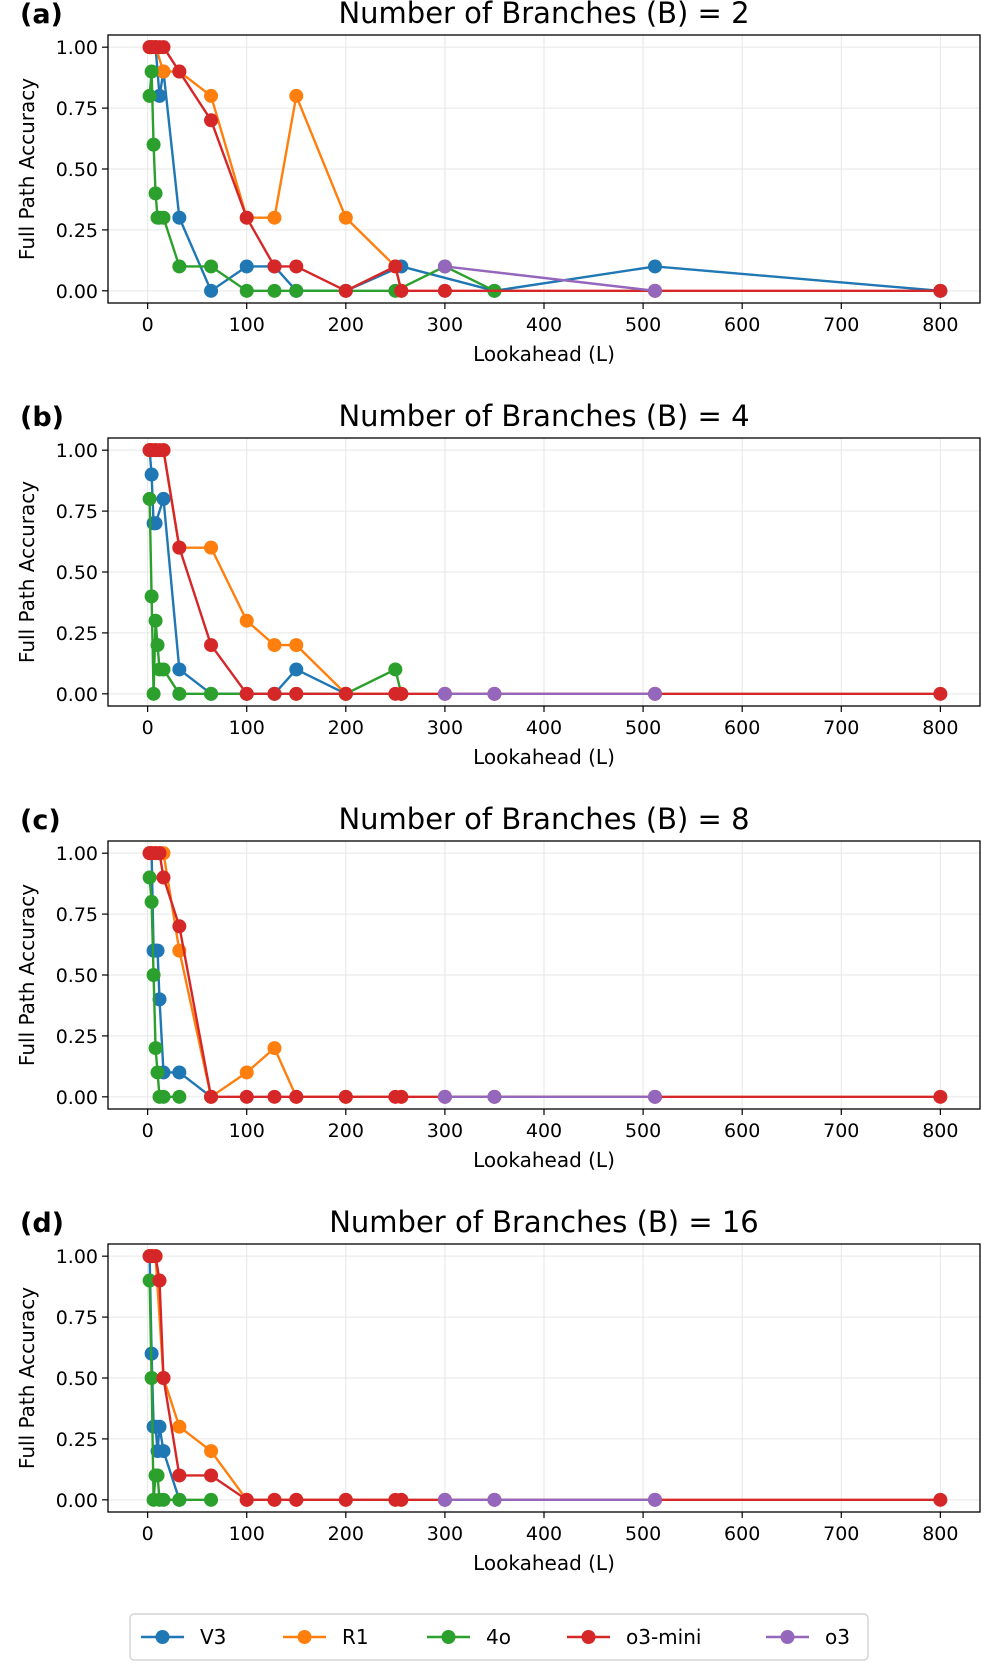 This screenshot has height=1672, width=997. I want to click on x-tick-label: 300, so click(445, 728).